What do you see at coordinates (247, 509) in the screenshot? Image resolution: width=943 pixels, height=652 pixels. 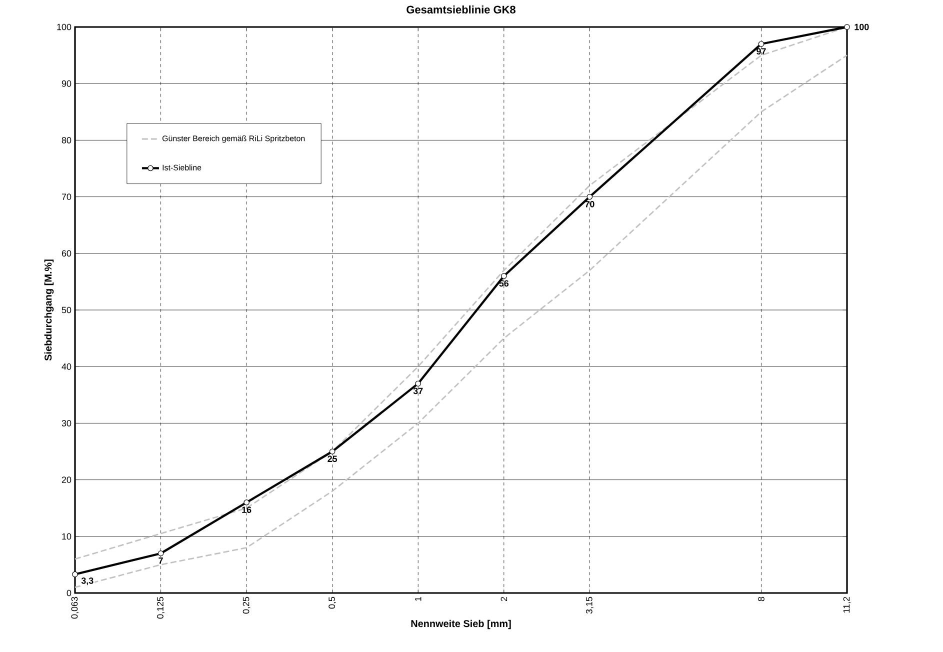 I see `data-label: 16` at bounding box center [247, 509].